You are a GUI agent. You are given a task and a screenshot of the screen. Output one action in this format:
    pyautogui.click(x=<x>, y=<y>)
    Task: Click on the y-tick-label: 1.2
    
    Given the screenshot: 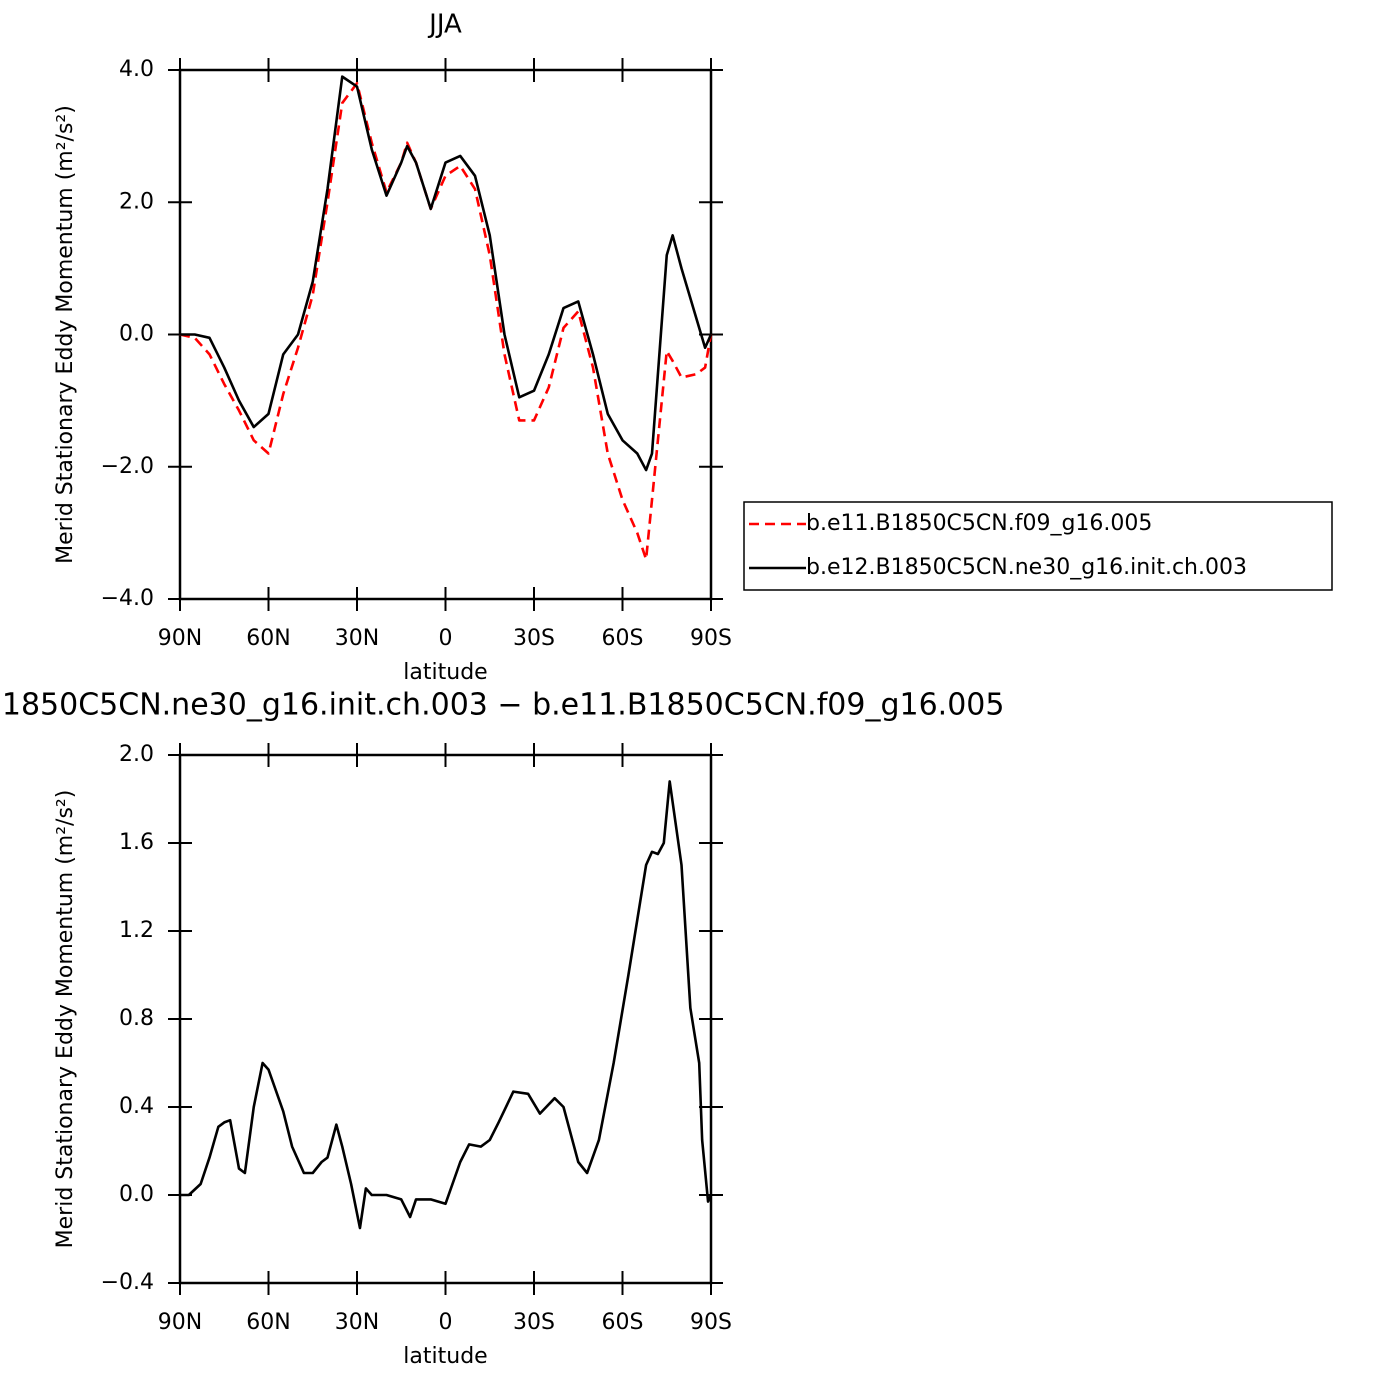 What is the action you would take?
    pyautogui.click(x=136, y=930)
    